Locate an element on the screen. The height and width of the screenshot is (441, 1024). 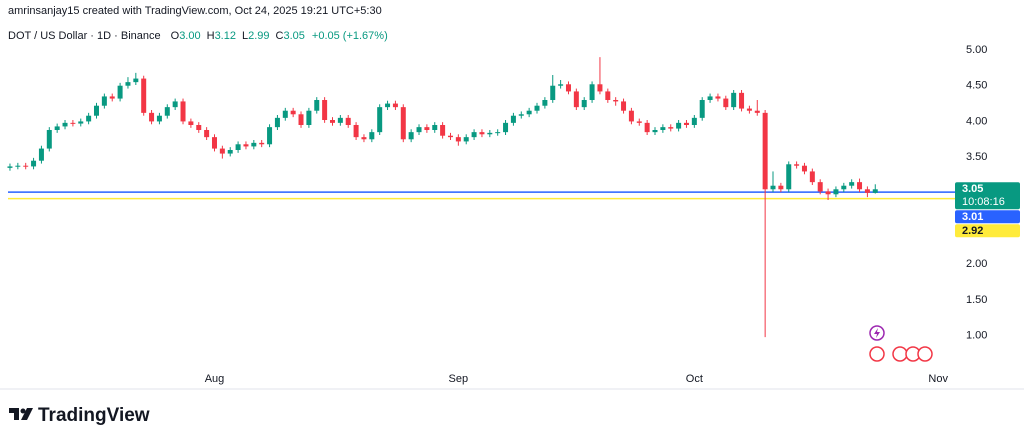
price-badge-label: 3.05 is located at coordinates (972, 189).